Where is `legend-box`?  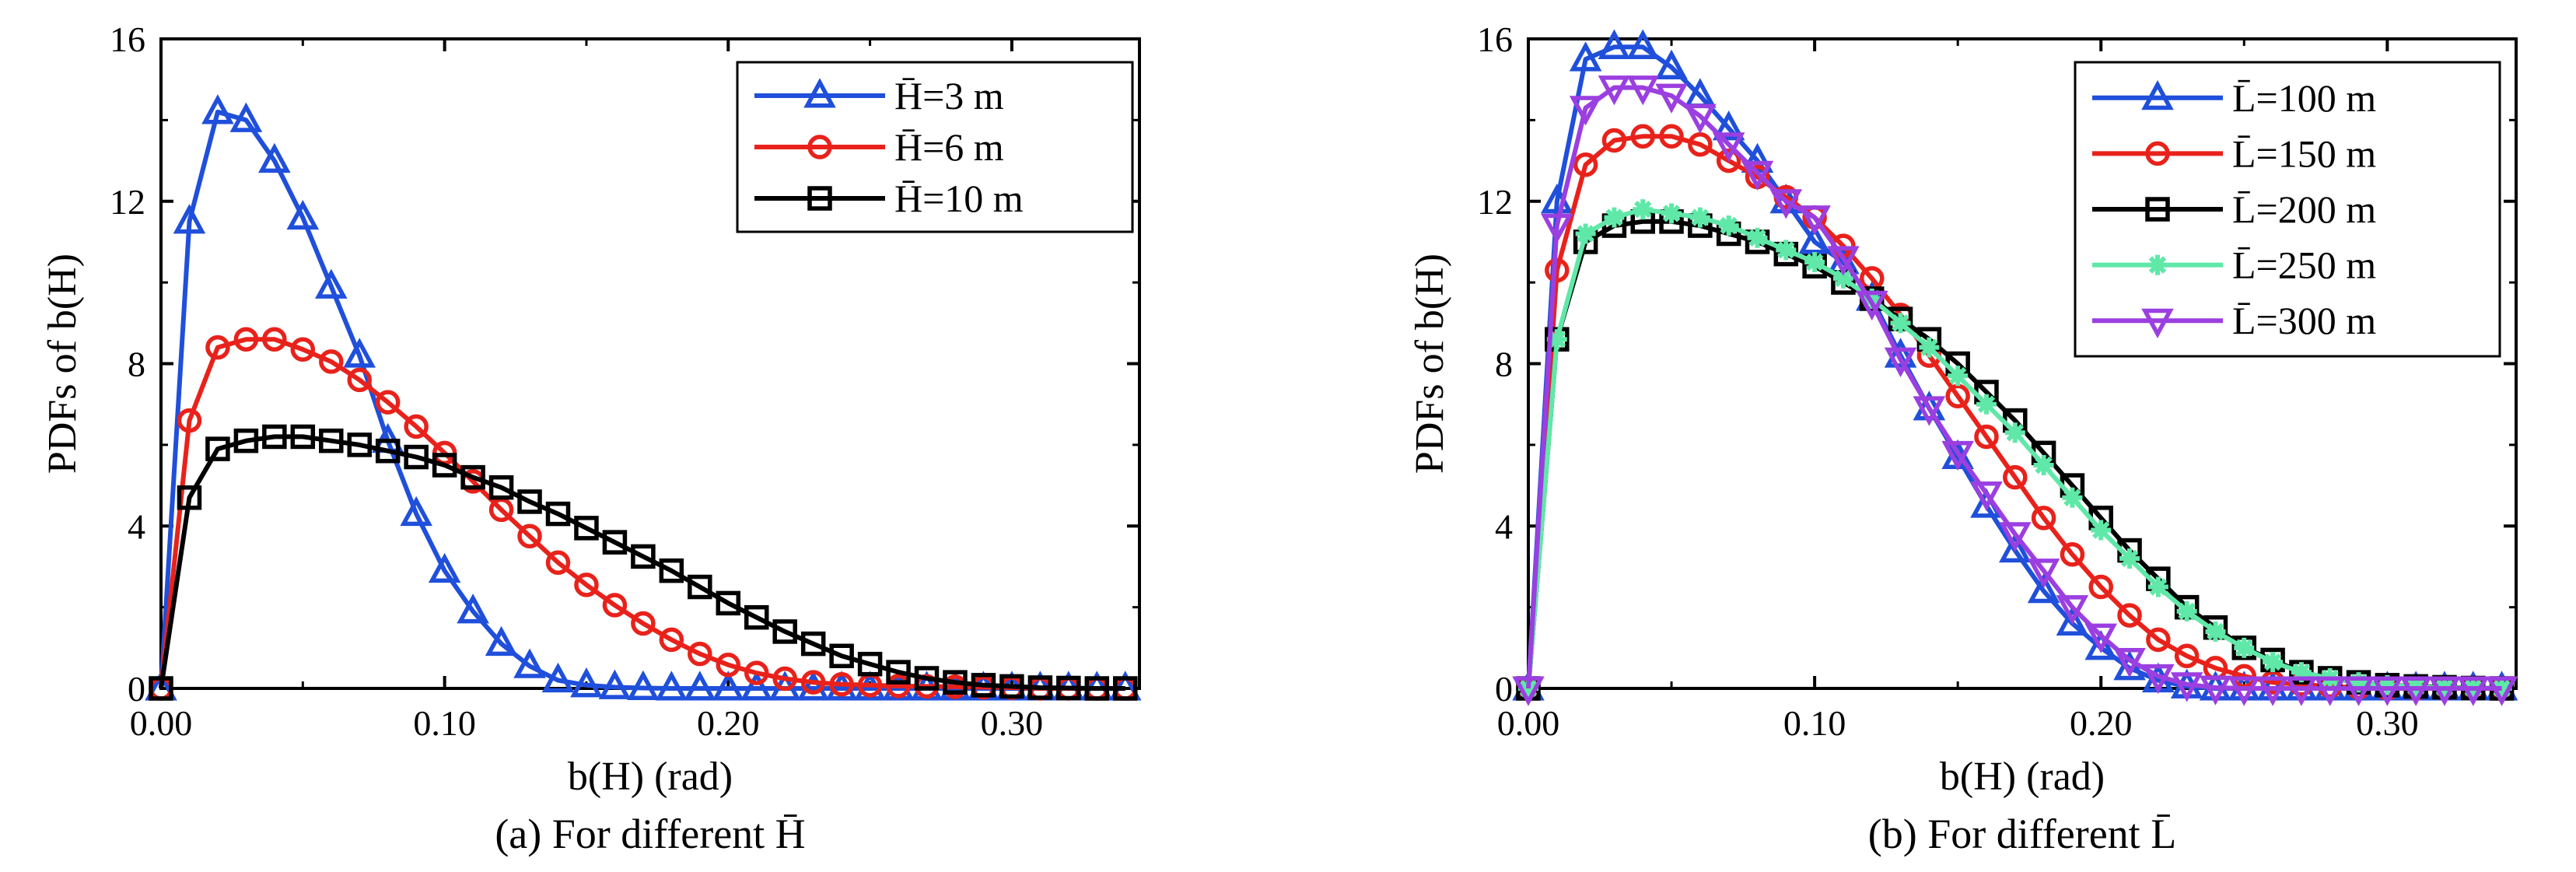
legend-box is located at coordinates (2288, 209).